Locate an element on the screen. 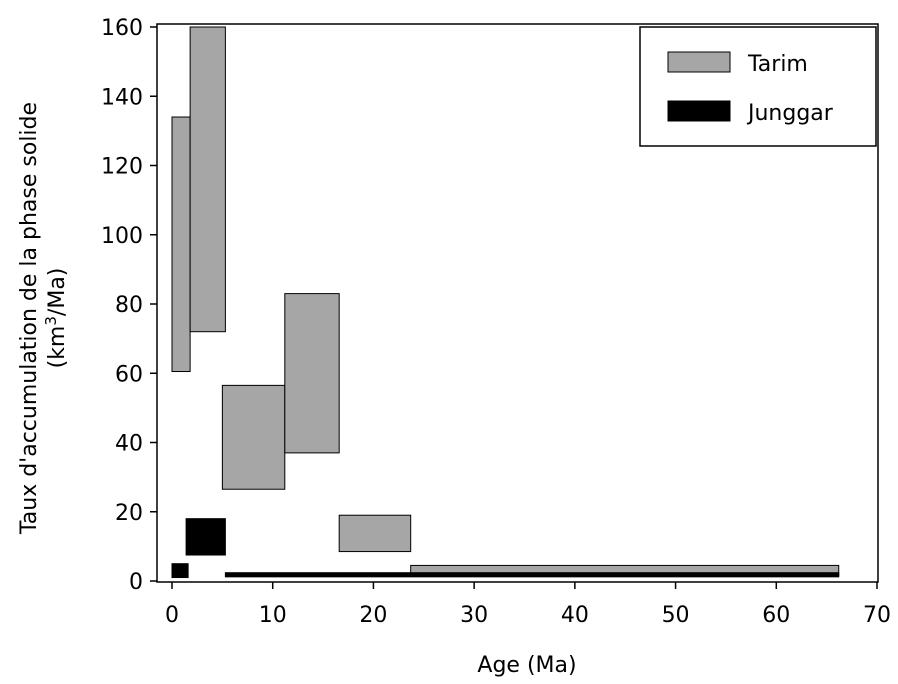 The image size is (898, 684). y-axis-unit-superscript: 3 is located at coordinates (51, 321).